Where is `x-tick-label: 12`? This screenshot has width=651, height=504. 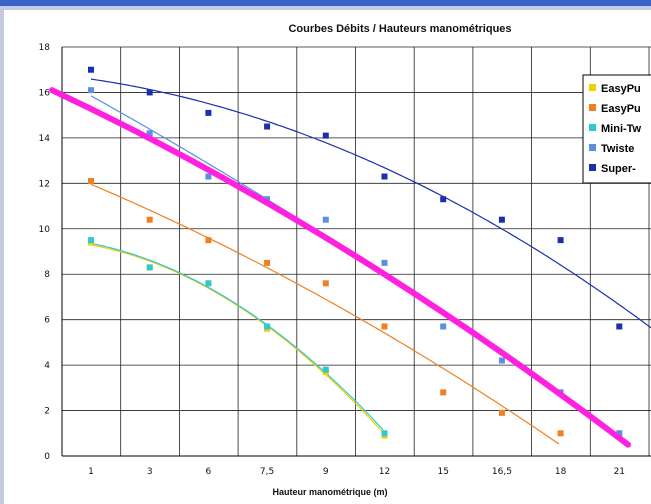 x-tick-label: 12 is located at coordinates (384, 472).